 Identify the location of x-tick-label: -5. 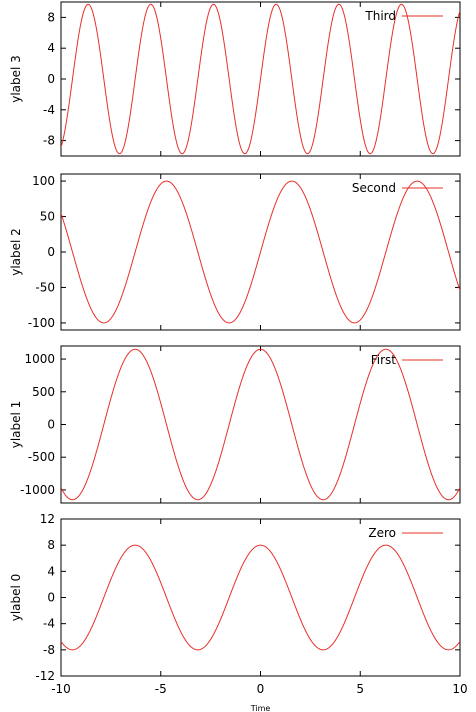
(161, 689).